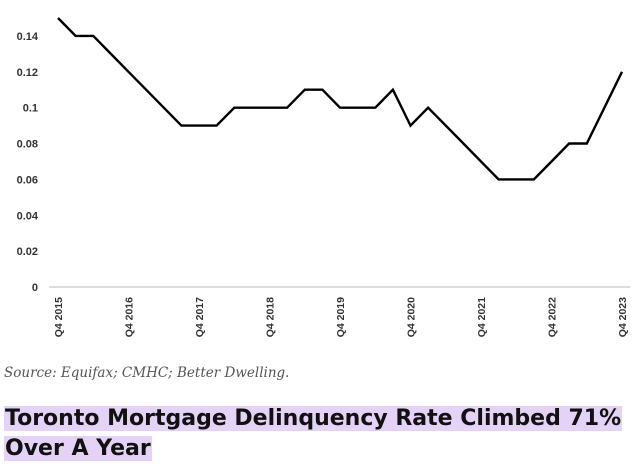 Image resolution: width=636 pixels, height=474 pixels. Describe the element at coordinates (623, 317) in the screenshot. I see `x-tick-label: Q4 2023` at that location.